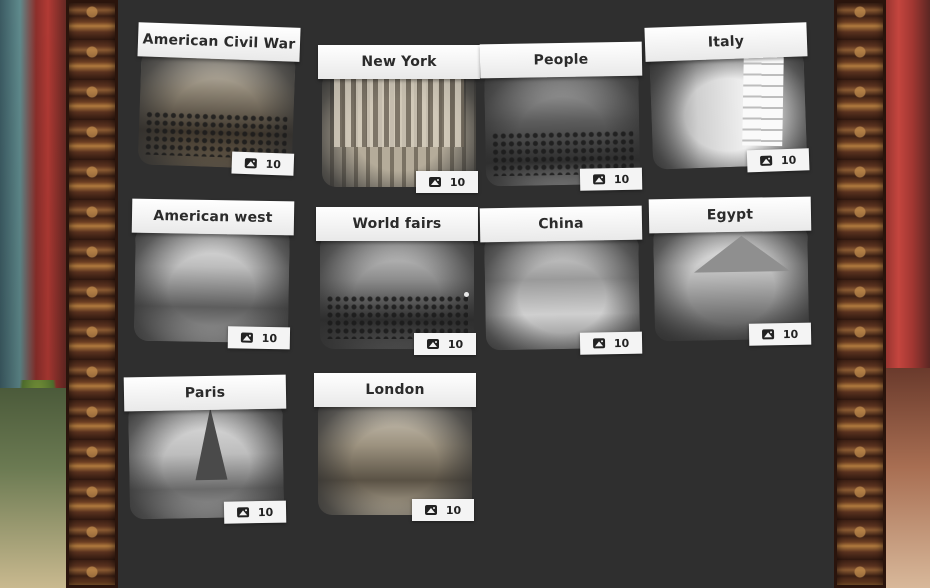 The height and width of the screenshot is (588, 930). Describe the element at coordinates (562, 118) in the screenshot. I see `album-card-people: People 10` at that location.